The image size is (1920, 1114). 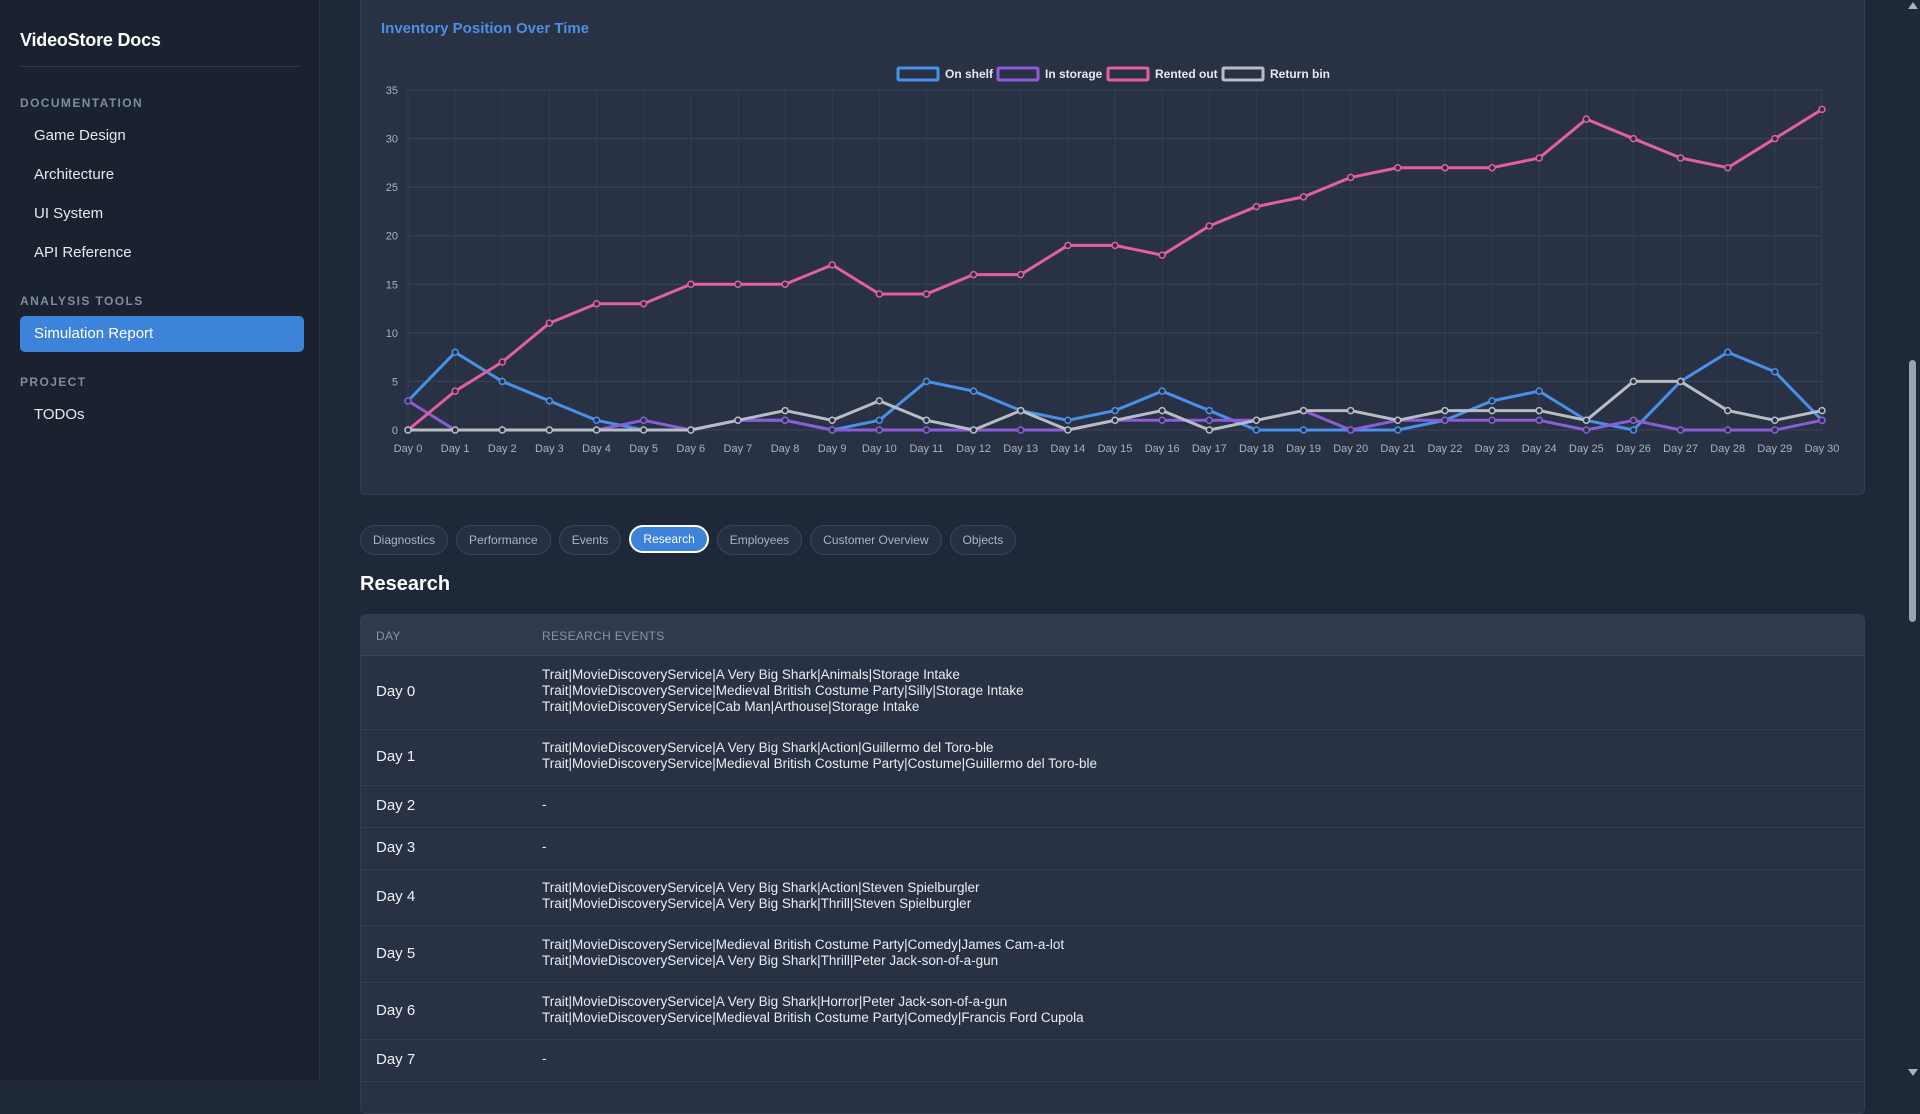 What do you see at coordinates (405, 584) in the screenshot?
I see `section-title: Research` at bounding box center [405, 584].